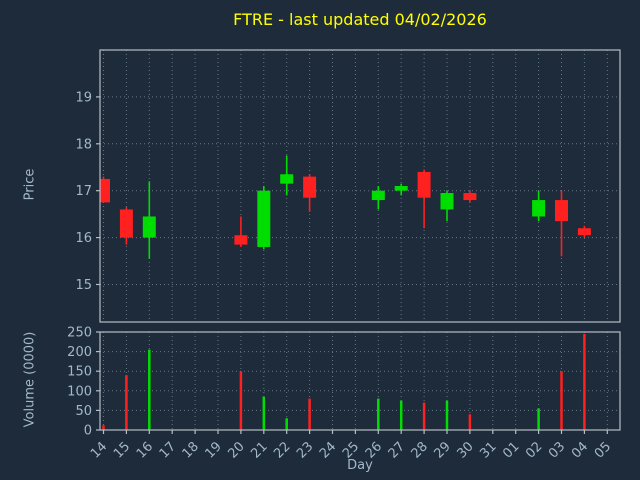  I want to click on day-tick-label: 31, so click(488, 450).